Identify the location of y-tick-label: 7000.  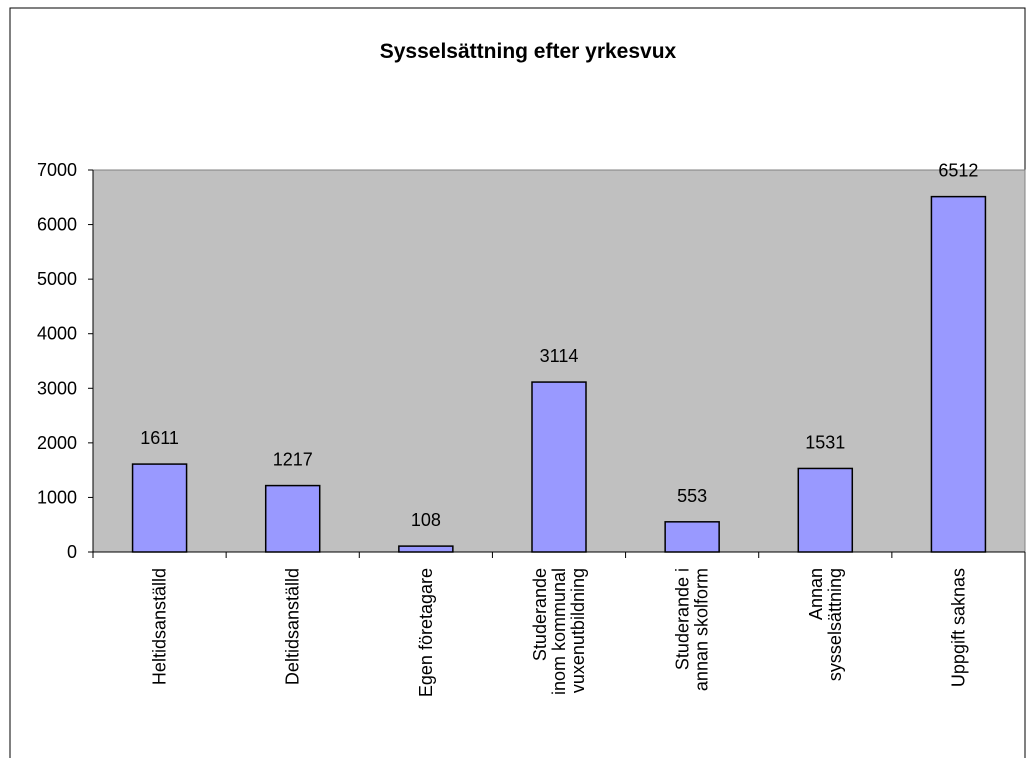
(57, 170).